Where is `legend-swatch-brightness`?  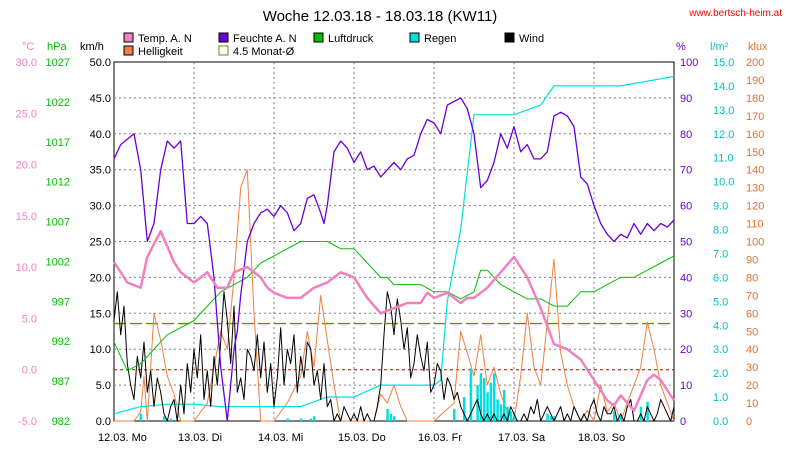 legend-swatch-brightness is located at coordinates (128, 50).